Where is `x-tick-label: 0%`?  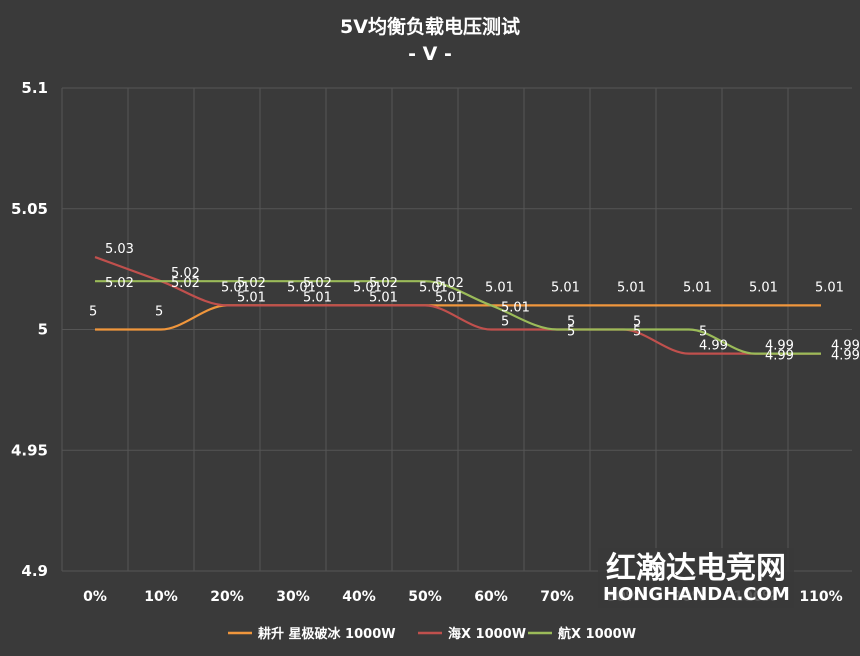 x-tick-label: 0% is located at coordinates (95, 597).